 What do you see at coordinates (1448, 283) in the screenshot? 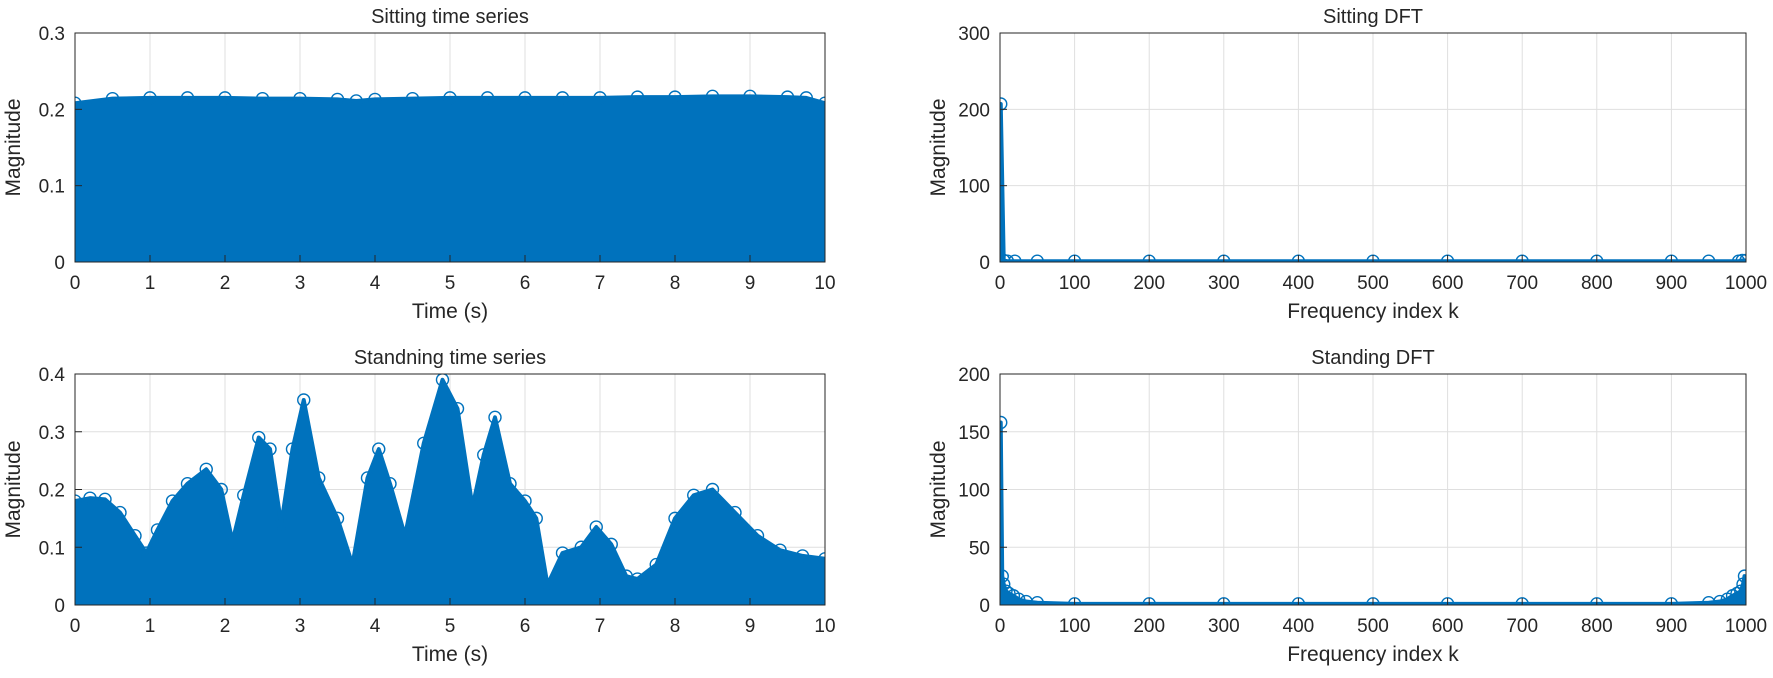
I see `x-tick-label: 600` at bounding box center [1448, 283].